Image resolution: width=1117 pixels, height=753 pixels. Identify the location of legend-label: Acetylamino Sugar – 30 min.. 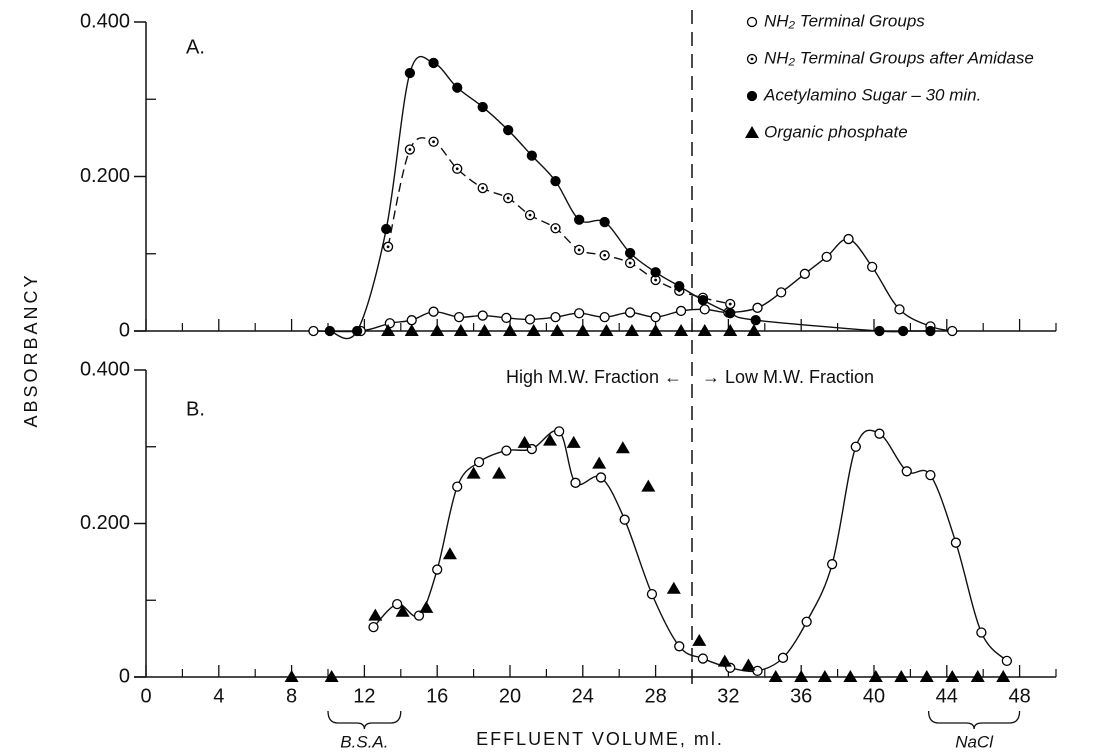
(872, 94).